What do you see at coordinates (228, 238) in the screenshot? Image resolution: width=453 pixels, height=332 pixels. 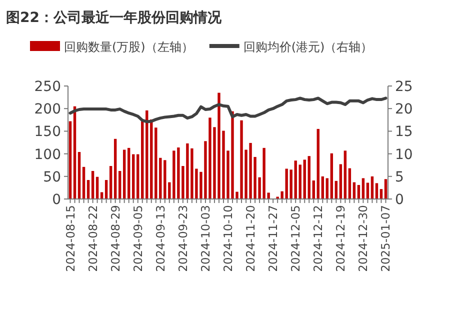 I see `x-tick-label: 2024-10-10` at bounding box center [228, 238].